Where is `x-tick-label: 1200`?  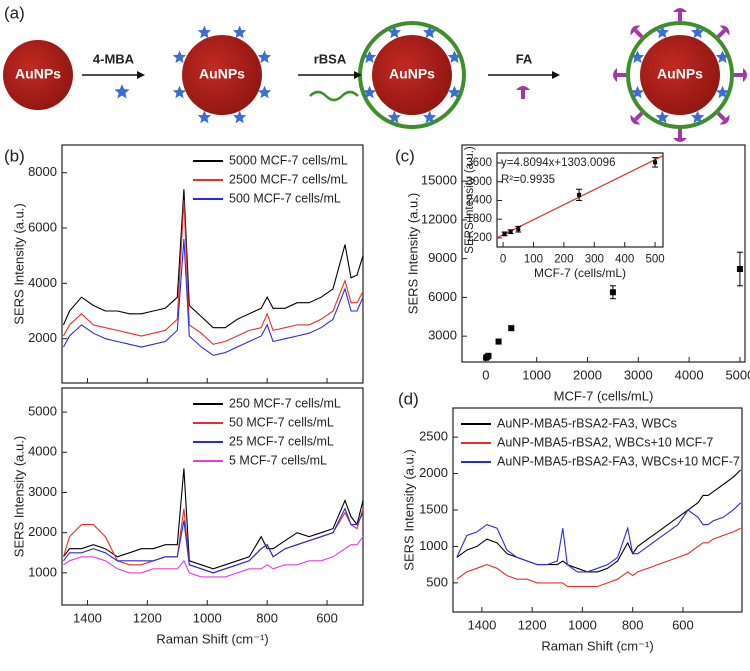 x-tick-label: 1200 is located at coordinates (532, 624).